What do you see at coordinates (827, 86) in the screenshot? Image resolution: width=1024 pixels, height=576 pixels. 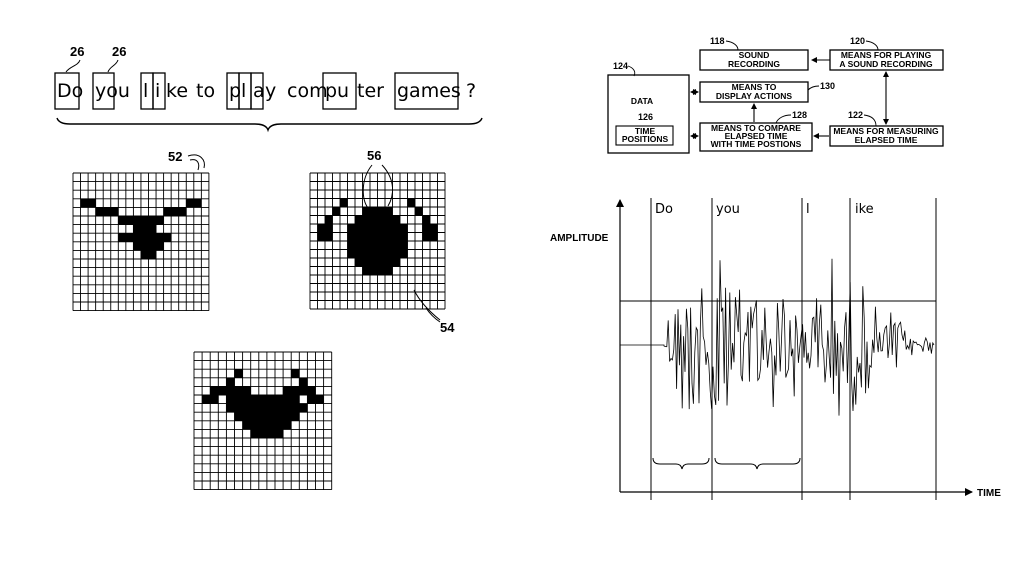 I see `ref-130: 130` at bounding box center [827, 86].